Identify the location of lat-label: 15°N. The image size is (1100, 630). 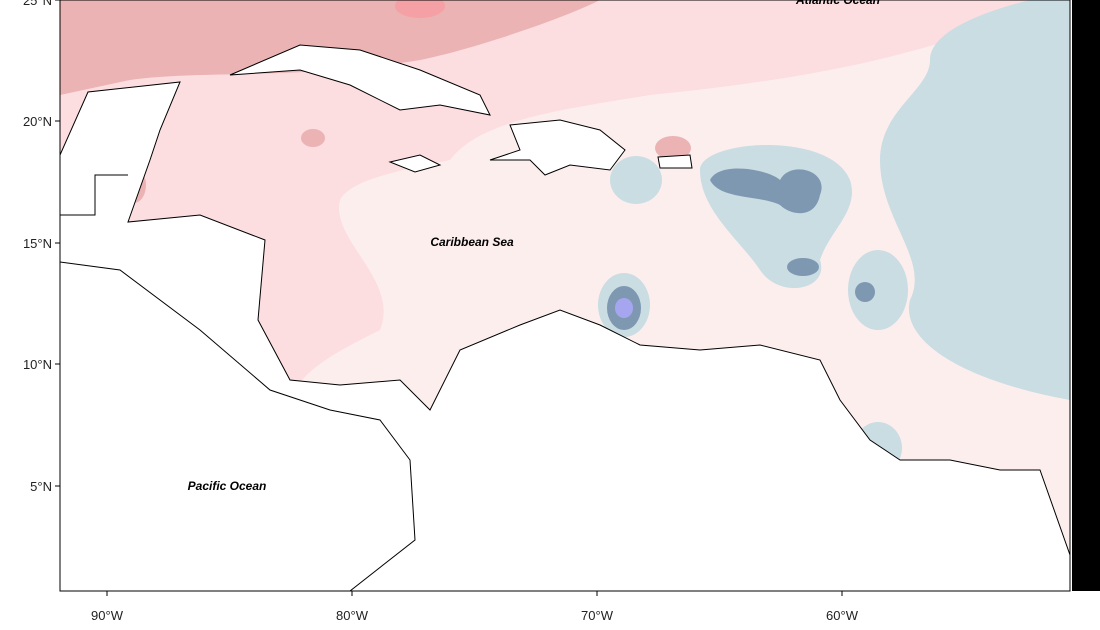
(37, 243).